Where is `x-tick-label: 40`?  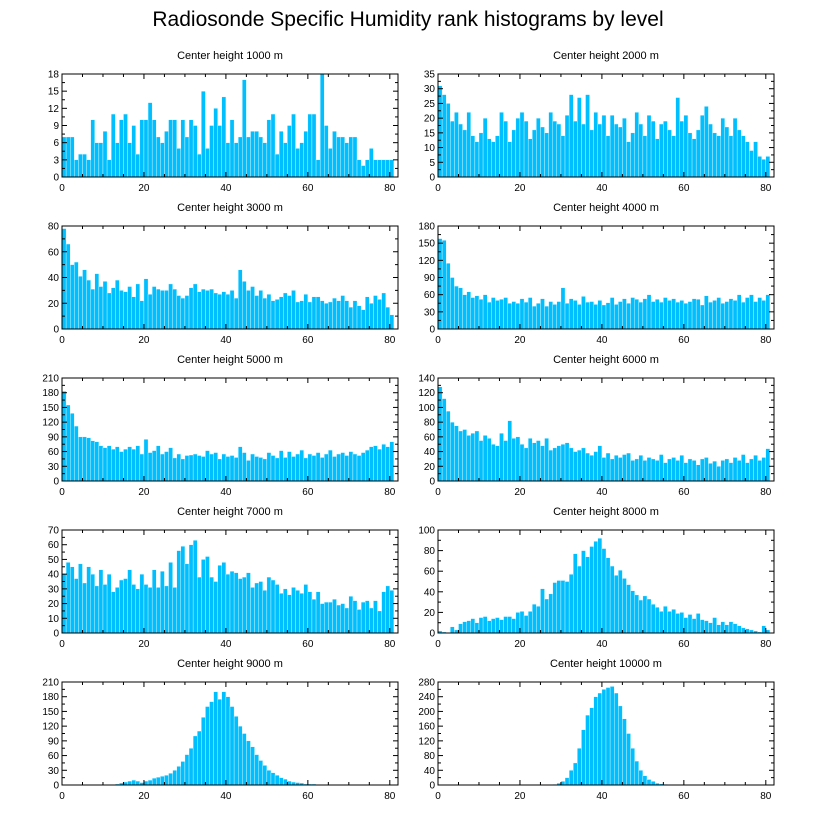 x-tick-label: 40 is located at coordinates (602, 188).